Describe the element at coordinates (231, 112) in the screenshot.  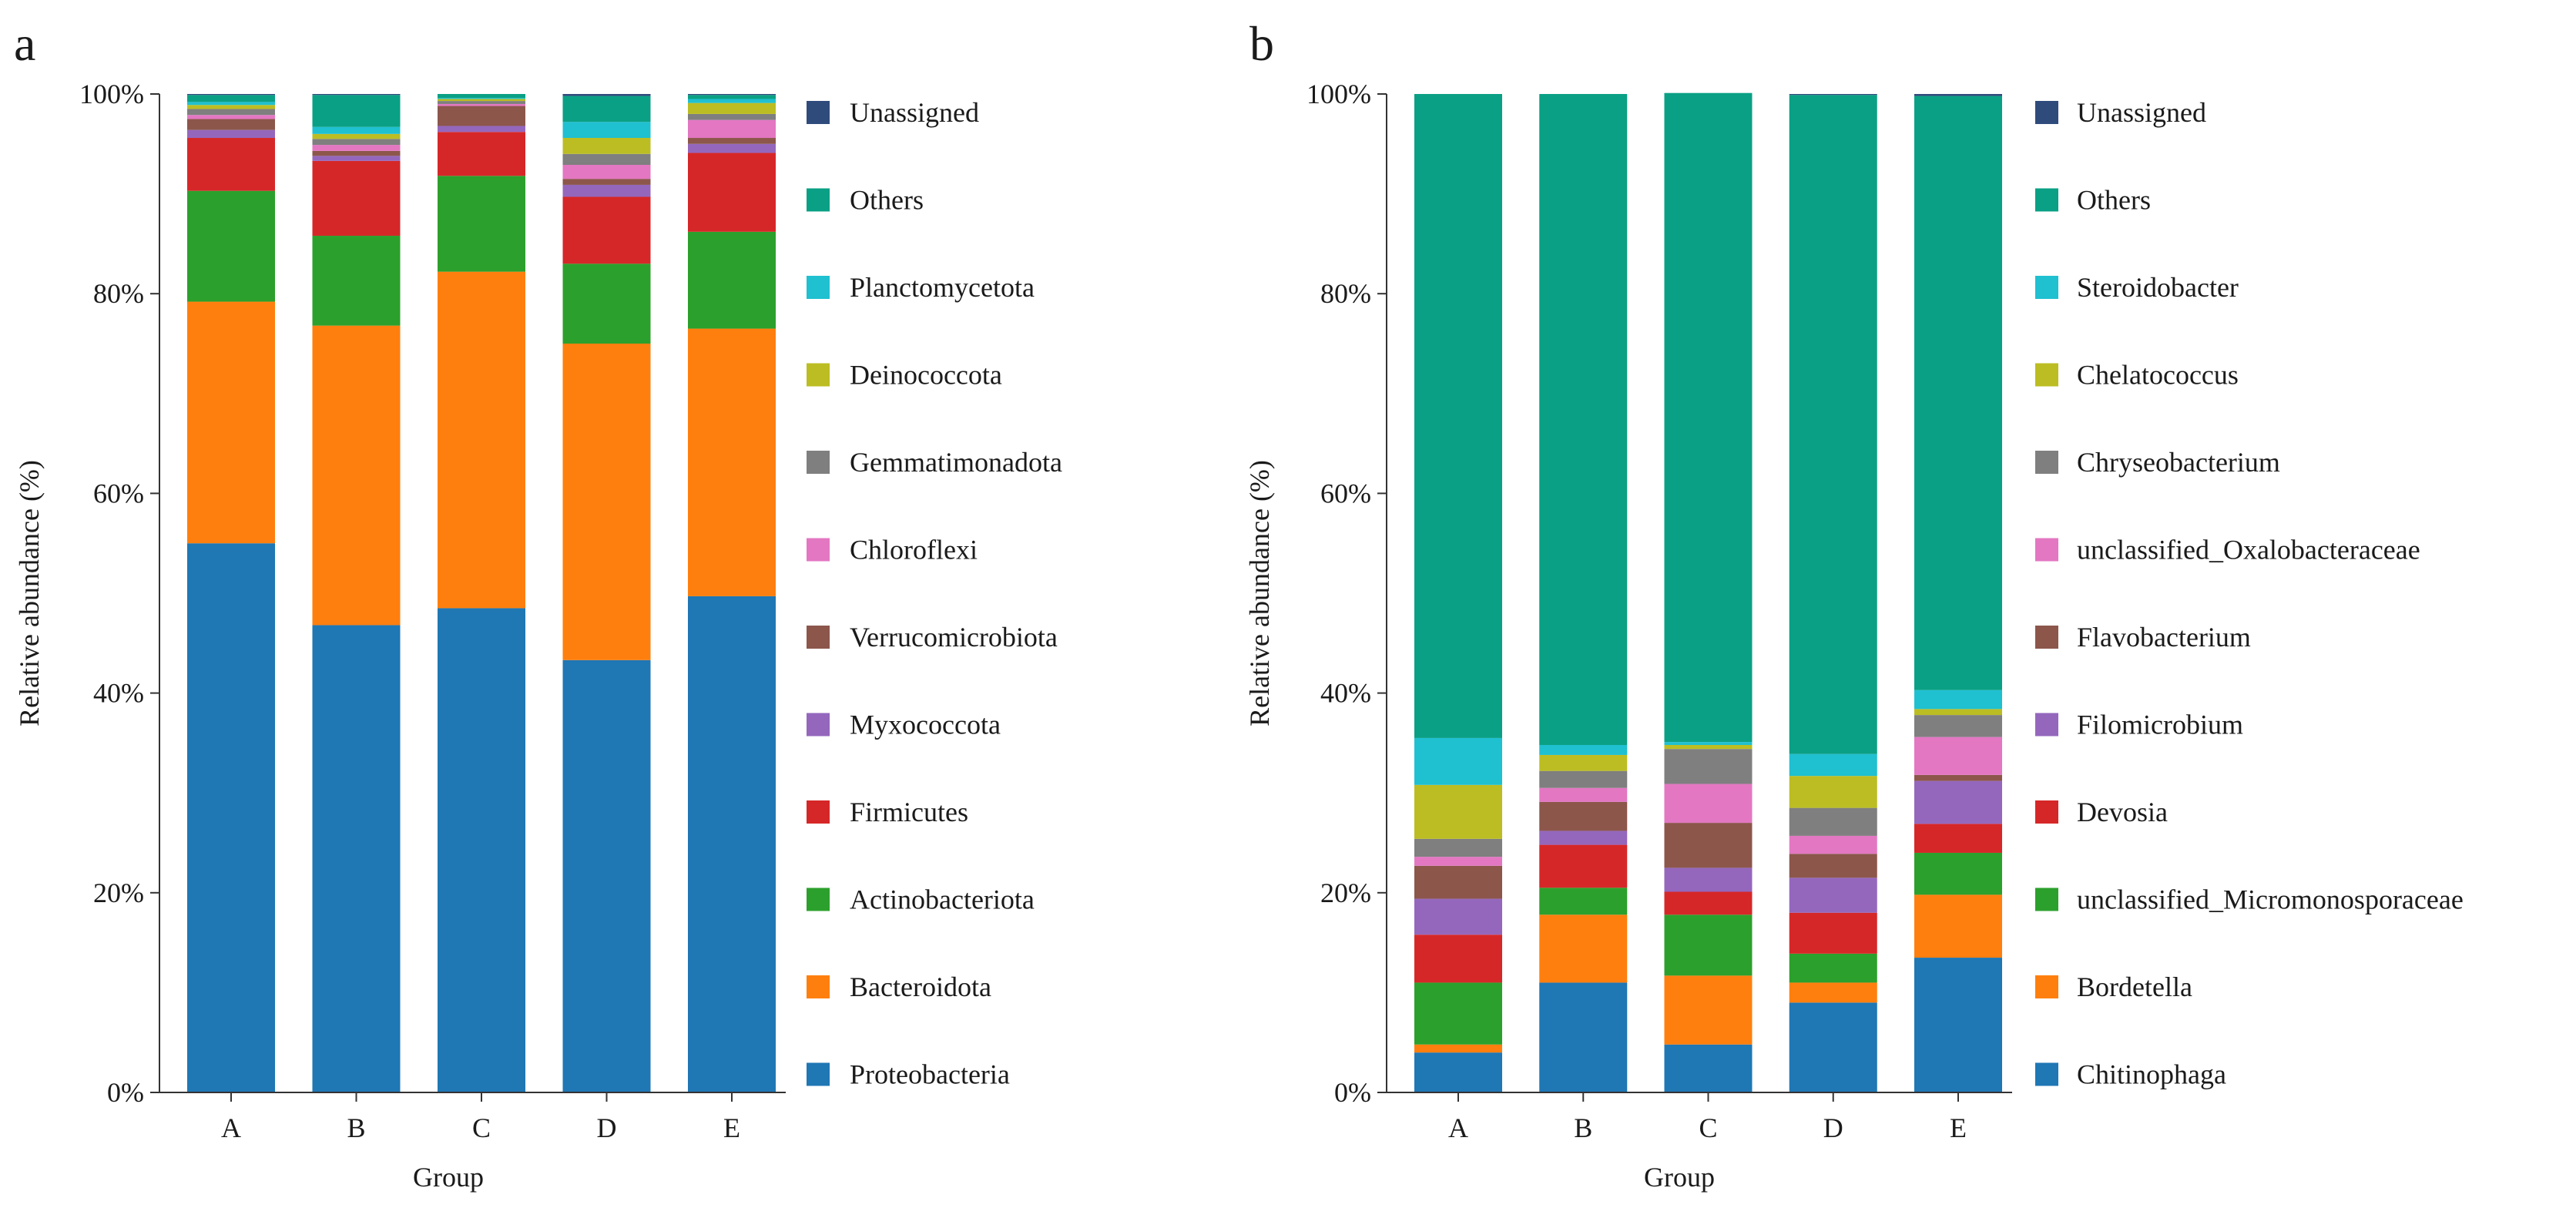
I see `bar-segment-A-Gemmatimonadota` at that location.